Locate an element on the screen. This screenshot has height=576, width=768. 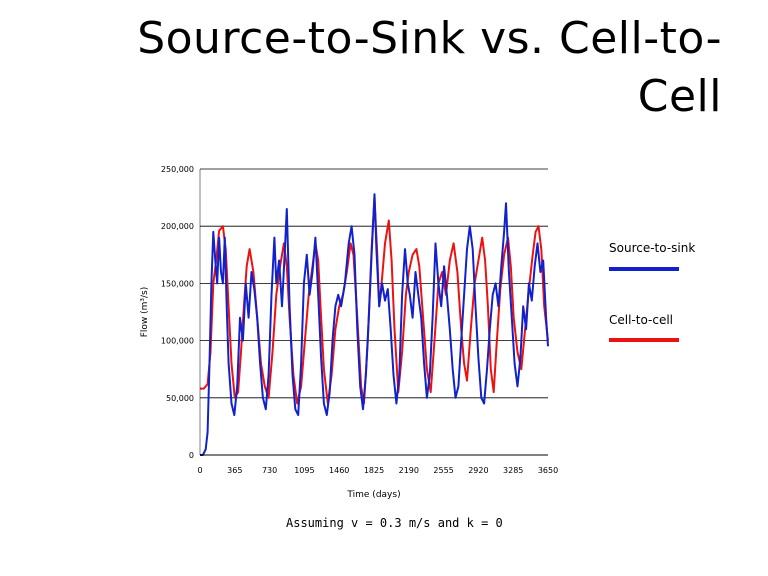
y-tick-label: 0 is located at coordinates (191, 455).